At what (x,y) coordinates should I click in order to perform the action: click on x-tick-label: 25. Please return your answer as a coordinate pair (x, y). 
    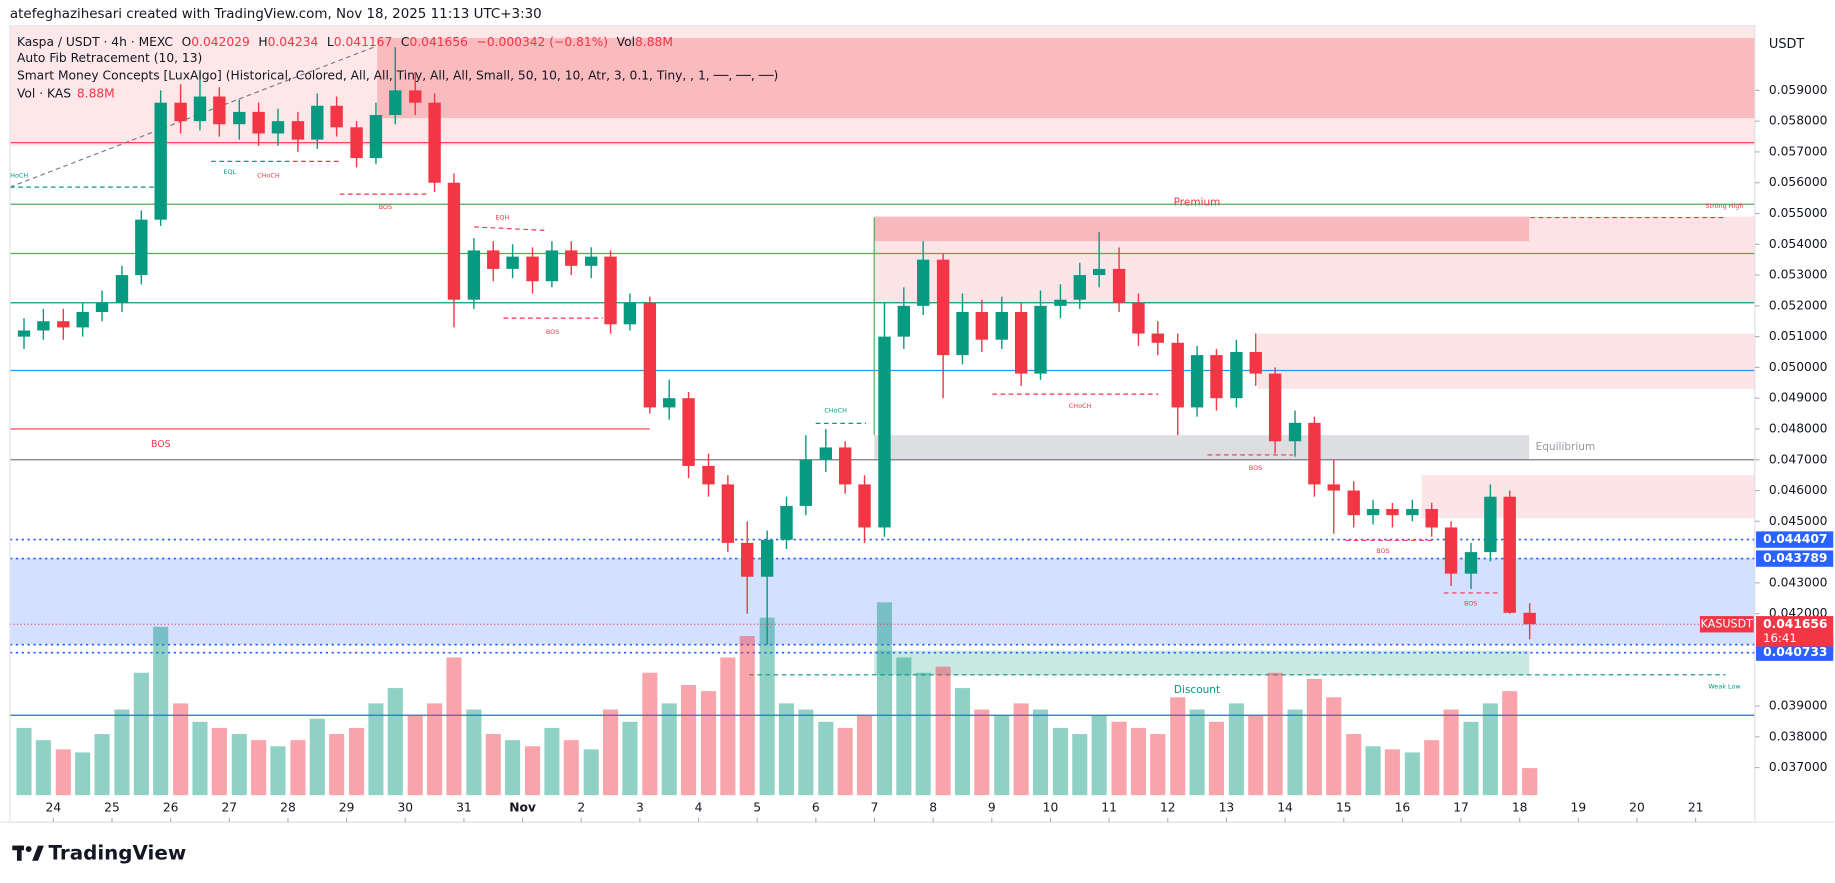
    Looking at the image, I should click on (112, 808).